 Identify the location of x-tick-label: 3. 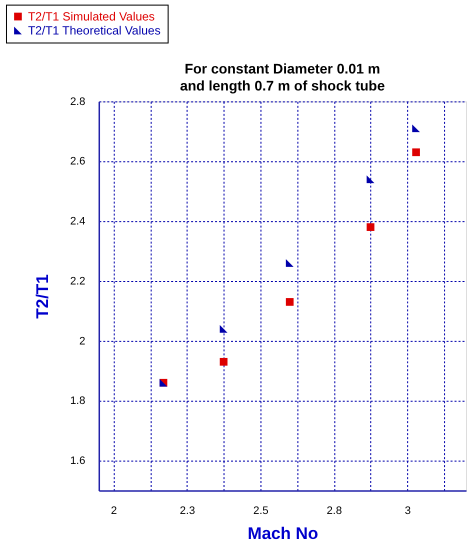
(407, 510).